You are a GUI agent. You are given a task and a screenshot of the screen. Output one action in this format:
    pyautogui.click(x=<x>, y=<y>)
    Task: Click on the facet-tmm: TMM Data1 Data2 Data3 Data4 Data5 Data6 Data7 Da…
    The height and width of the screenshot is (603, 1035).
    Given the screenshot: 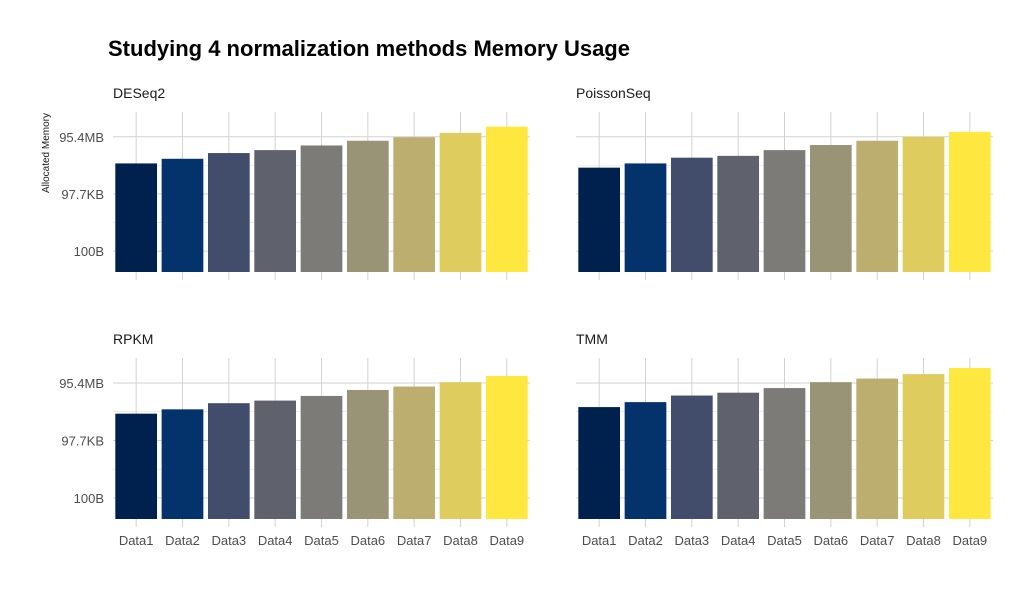 What is the action you would take?
    pyautogui.click(x=784, y=439)
    